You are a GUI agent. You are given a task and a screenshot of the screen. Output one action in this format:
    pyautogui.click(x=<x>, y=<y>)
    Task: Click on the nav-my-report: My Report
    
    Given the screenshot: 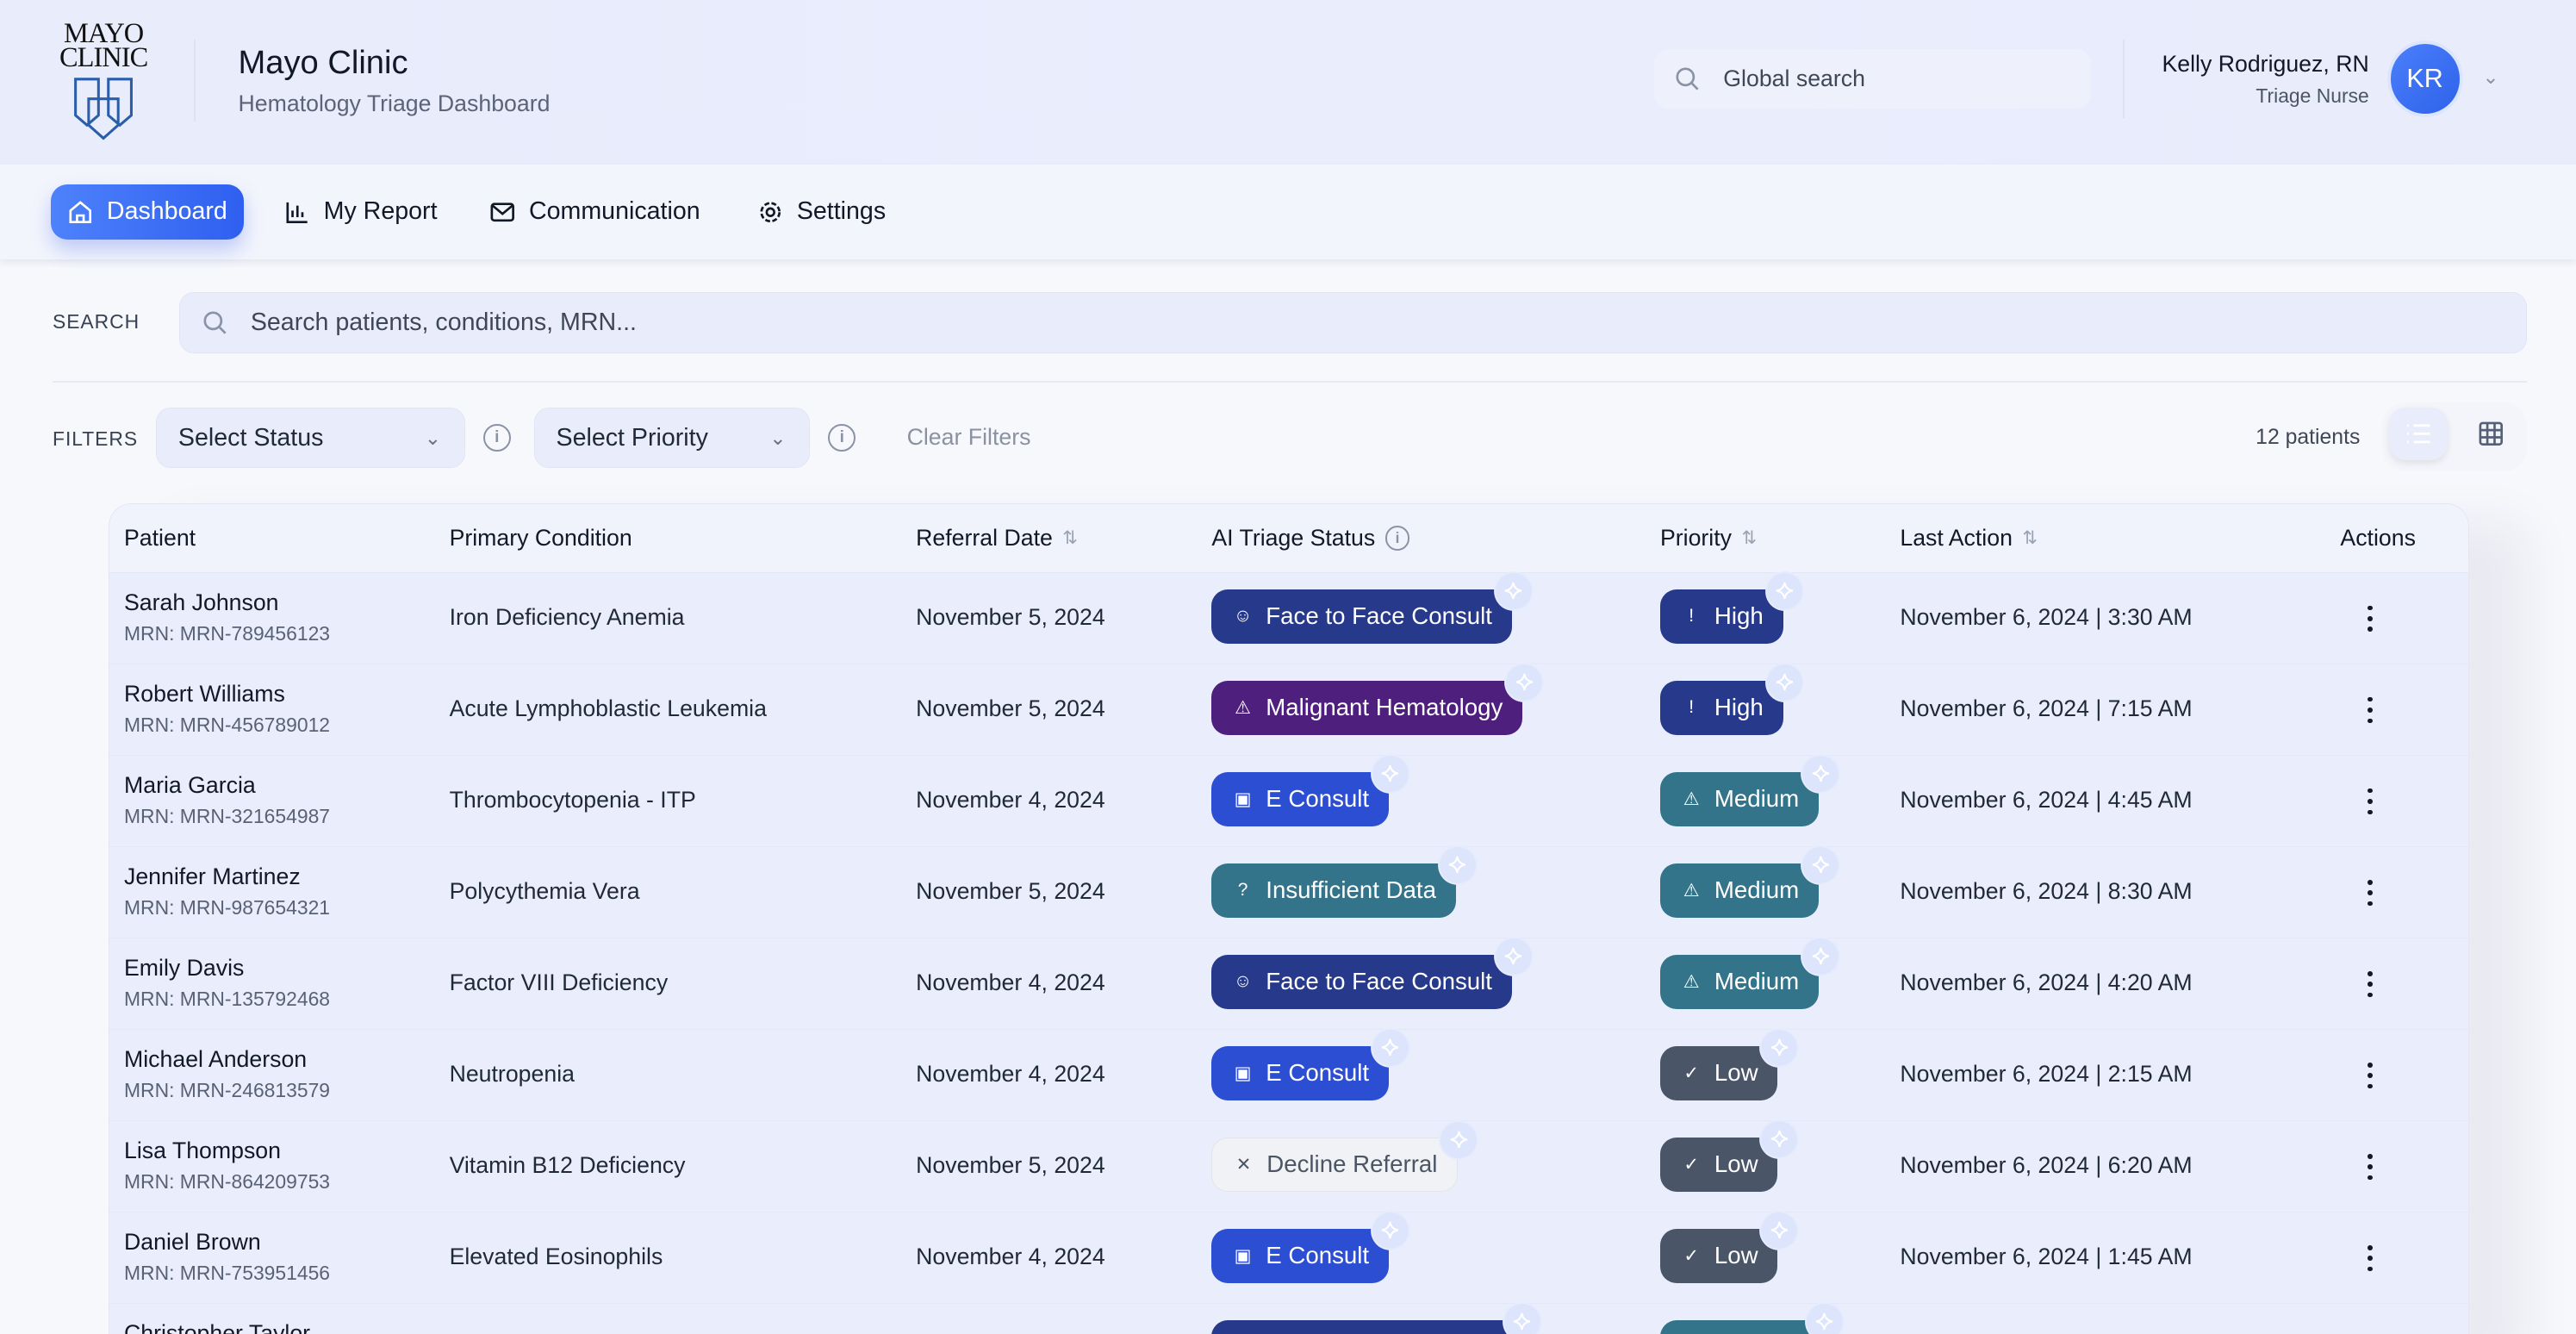 What is the action you would take?
    pyautogui.click(x=361, y=212)
    